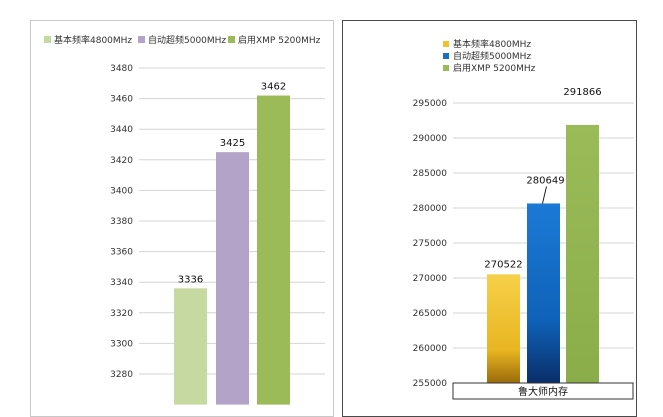 The image size is (663, 417). What do you see at coordinates (121, 283) in the screenshot?
I see `y-tick-label: 3340` at bounding box center [121, 283].